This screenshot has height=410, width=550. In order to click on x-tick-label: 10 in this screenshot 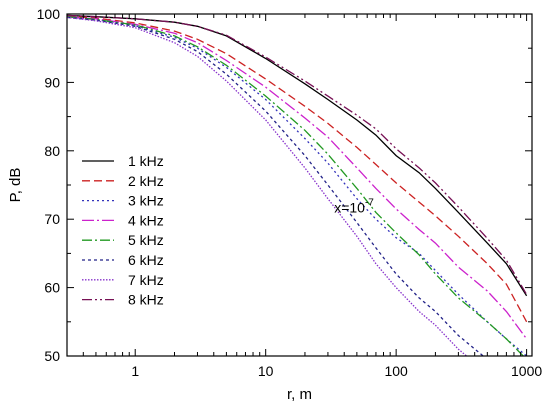, I will do `click(266, 371)`.